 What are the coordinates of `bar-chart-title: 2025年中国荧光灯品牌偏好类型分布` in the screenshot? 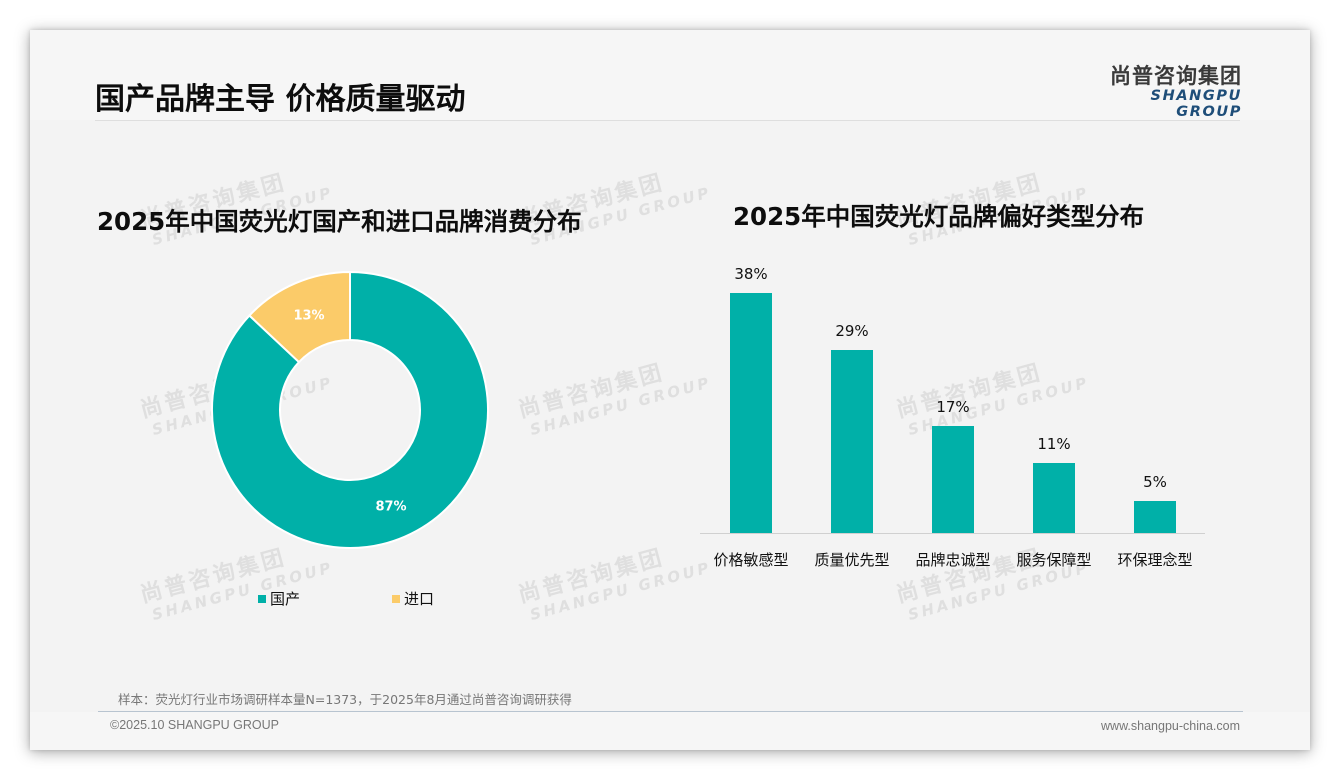 It's located at (939, 216).